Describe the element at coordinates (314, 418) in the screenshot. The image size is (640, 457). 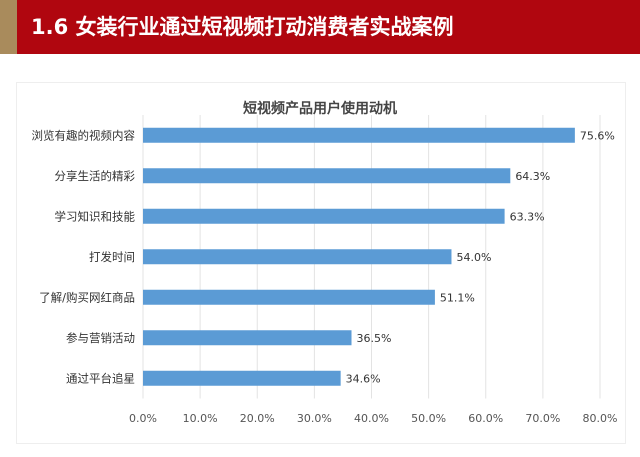
I see `x-tick-label: 30.0%` at that location.